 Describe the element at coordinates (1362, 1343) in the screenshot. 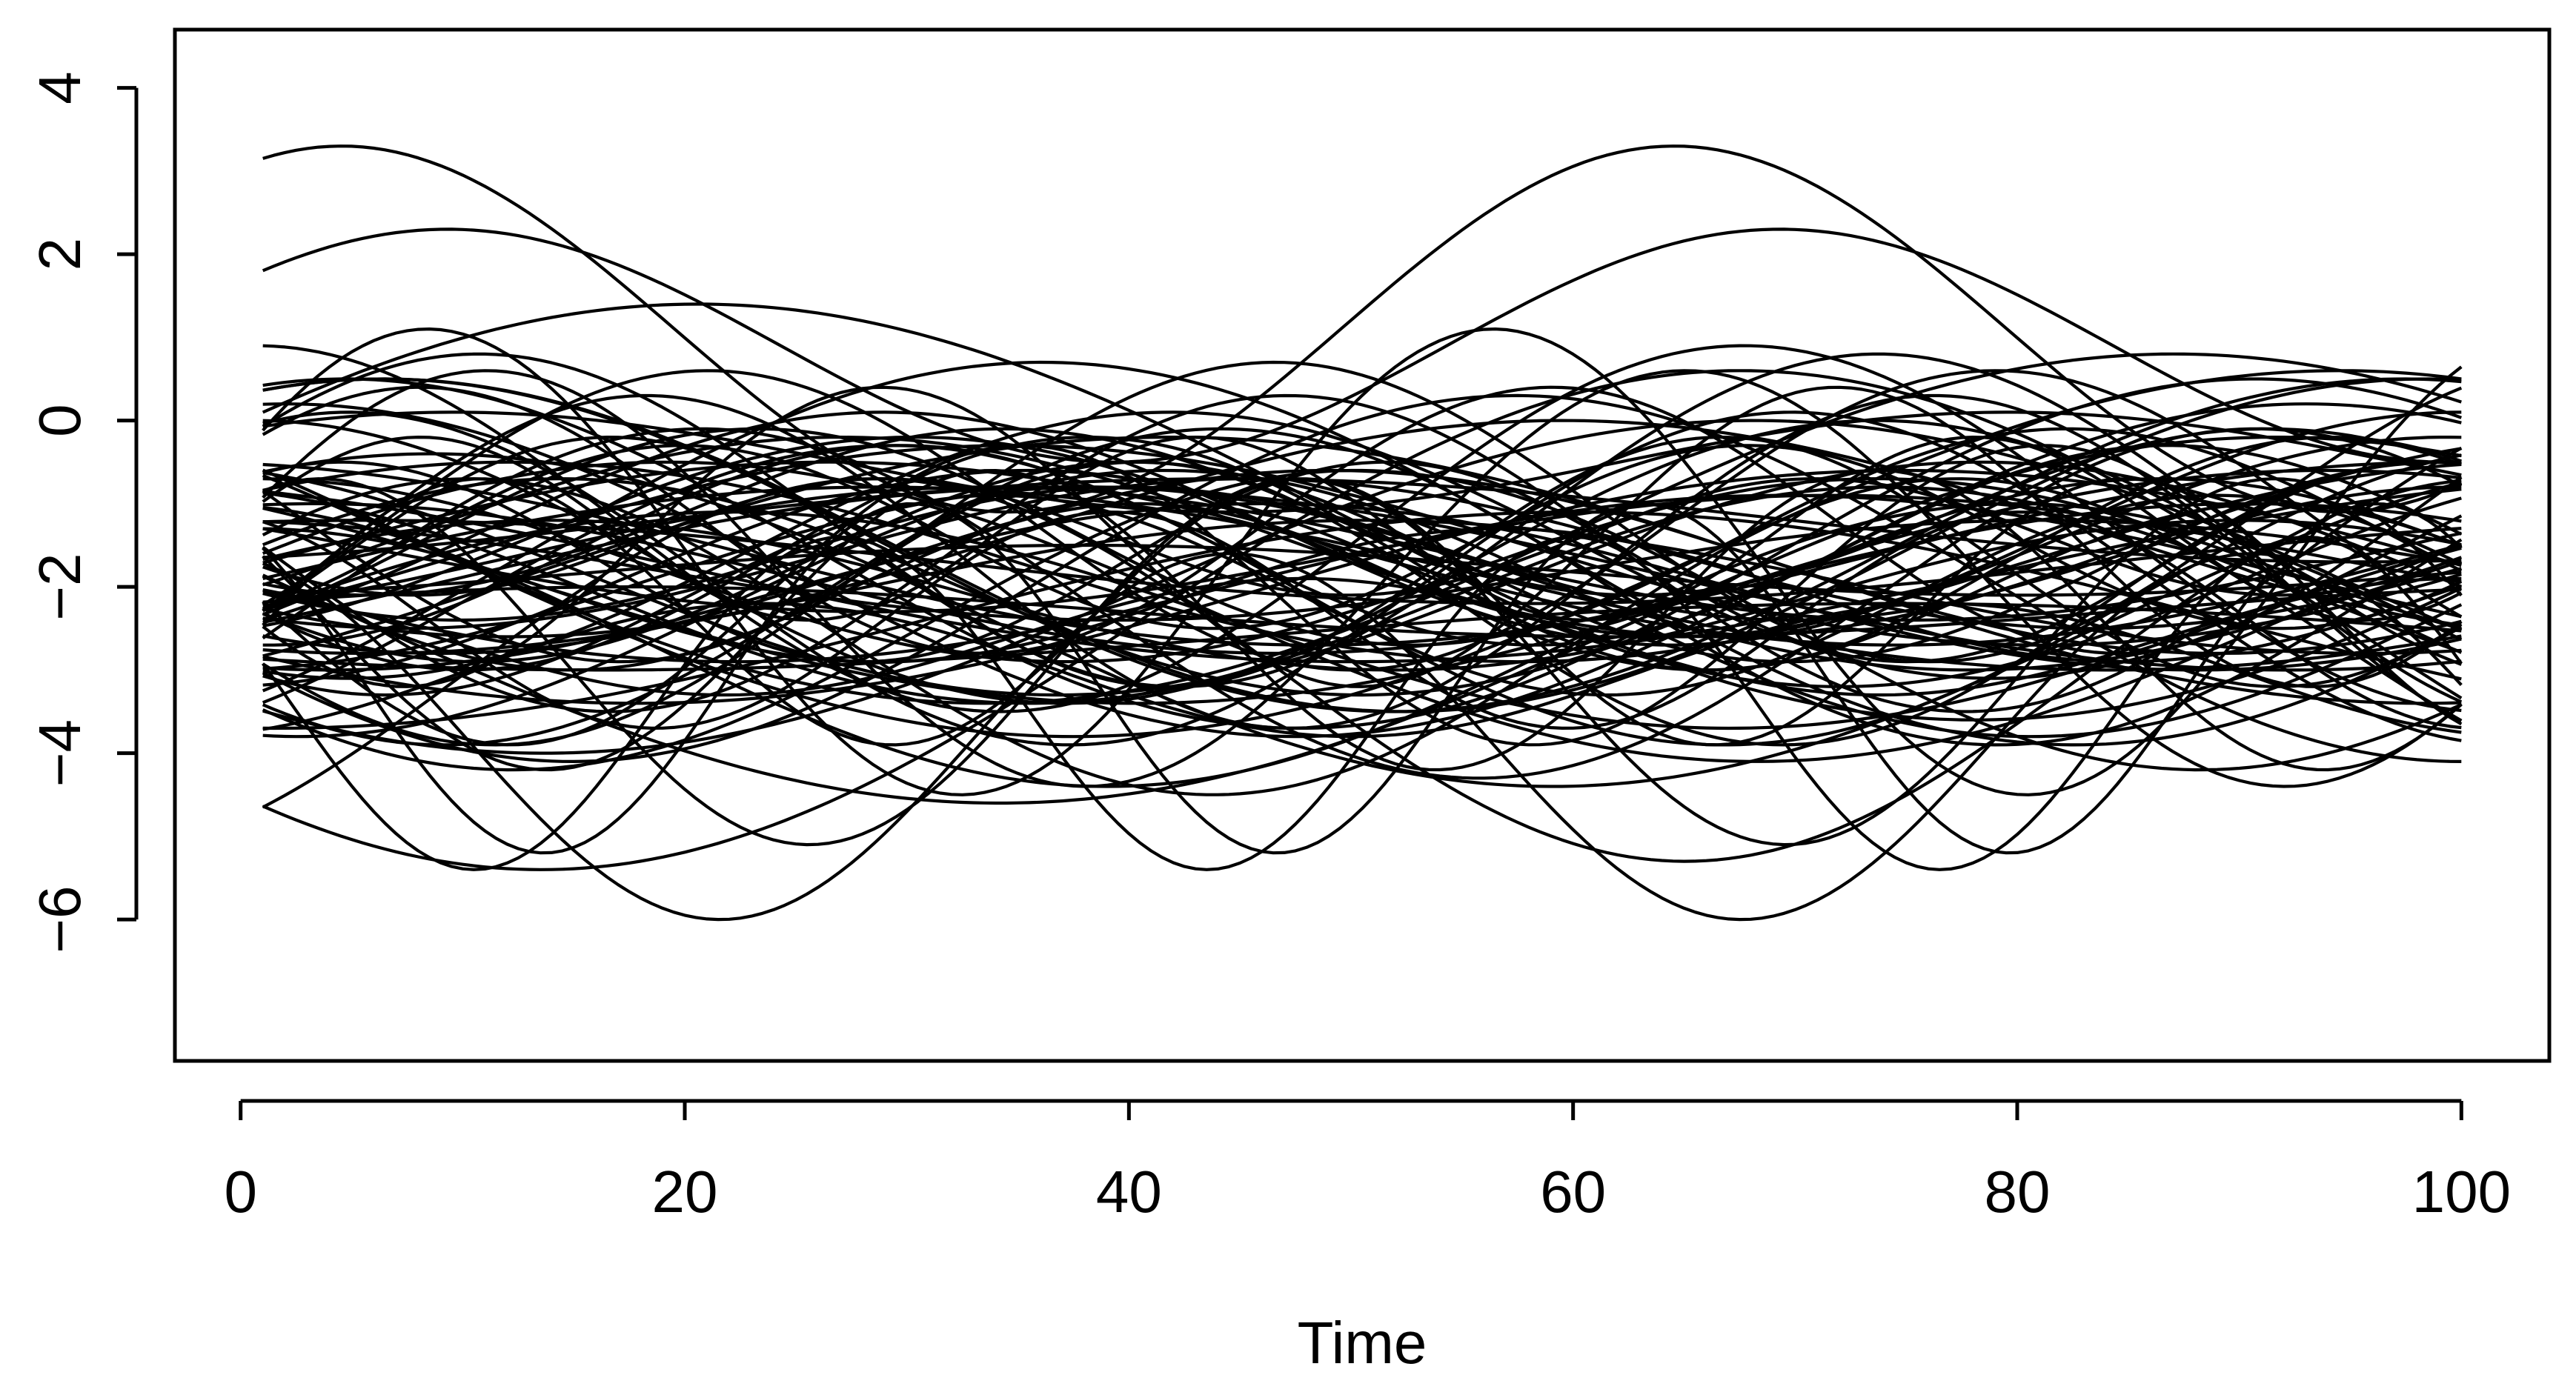

I see `x-axis-title: Time` at that location.